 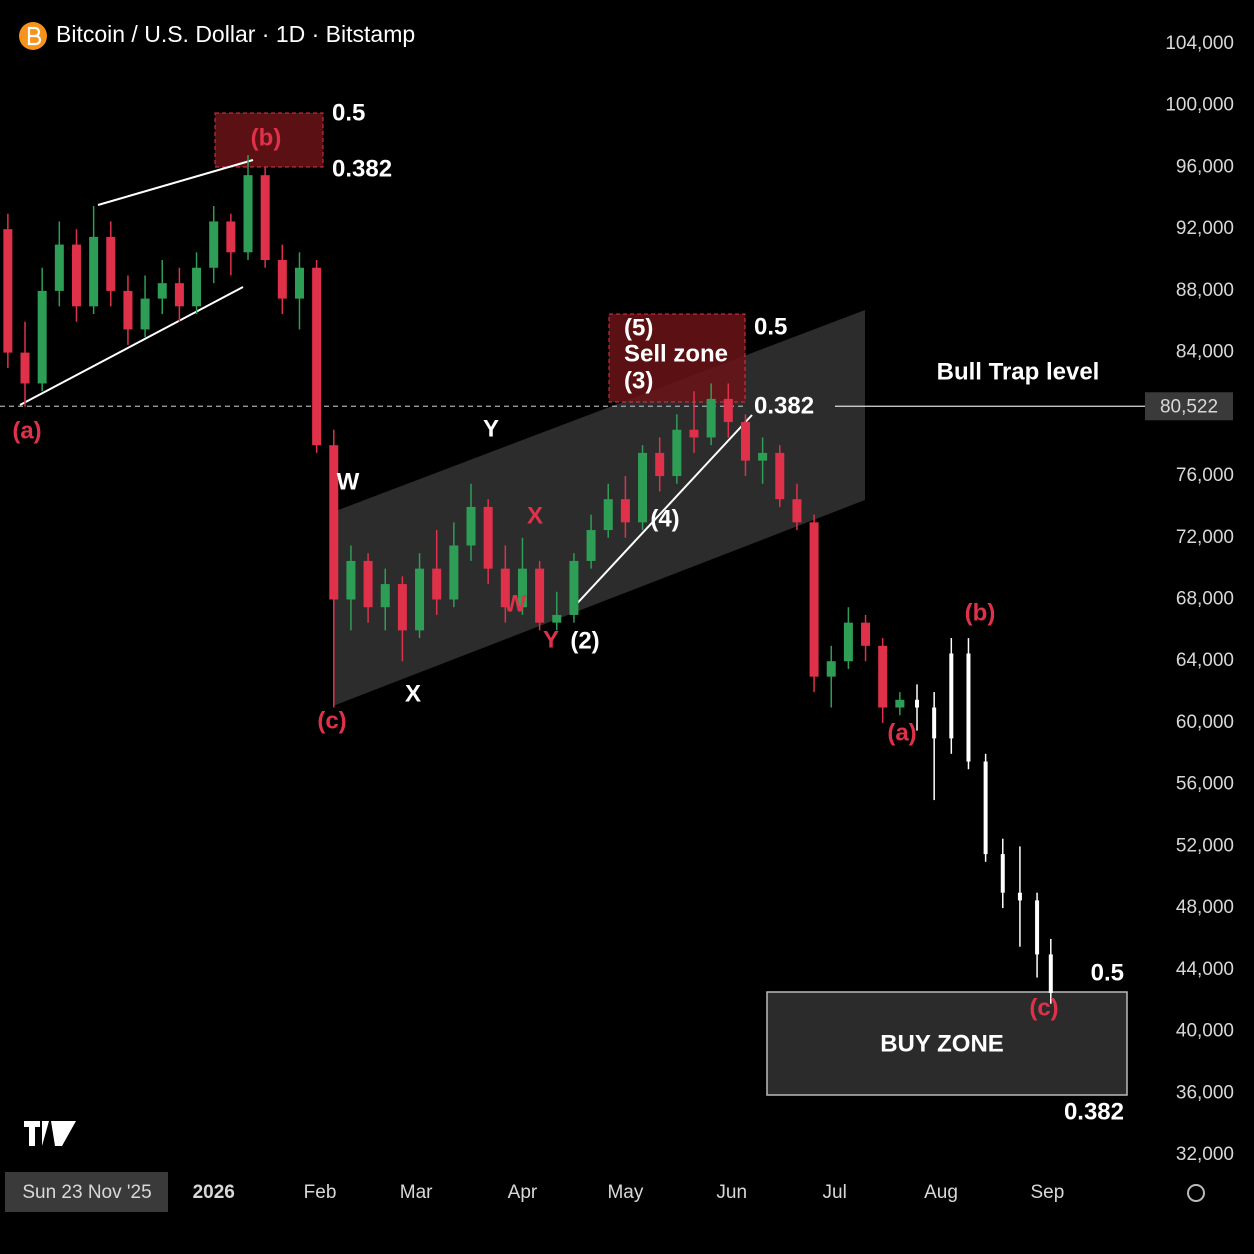 What do you see at coordinates (1199, 105) in the screenshot?
I see `y-tick-label: 100,000` at bounding box center [1199, 105].